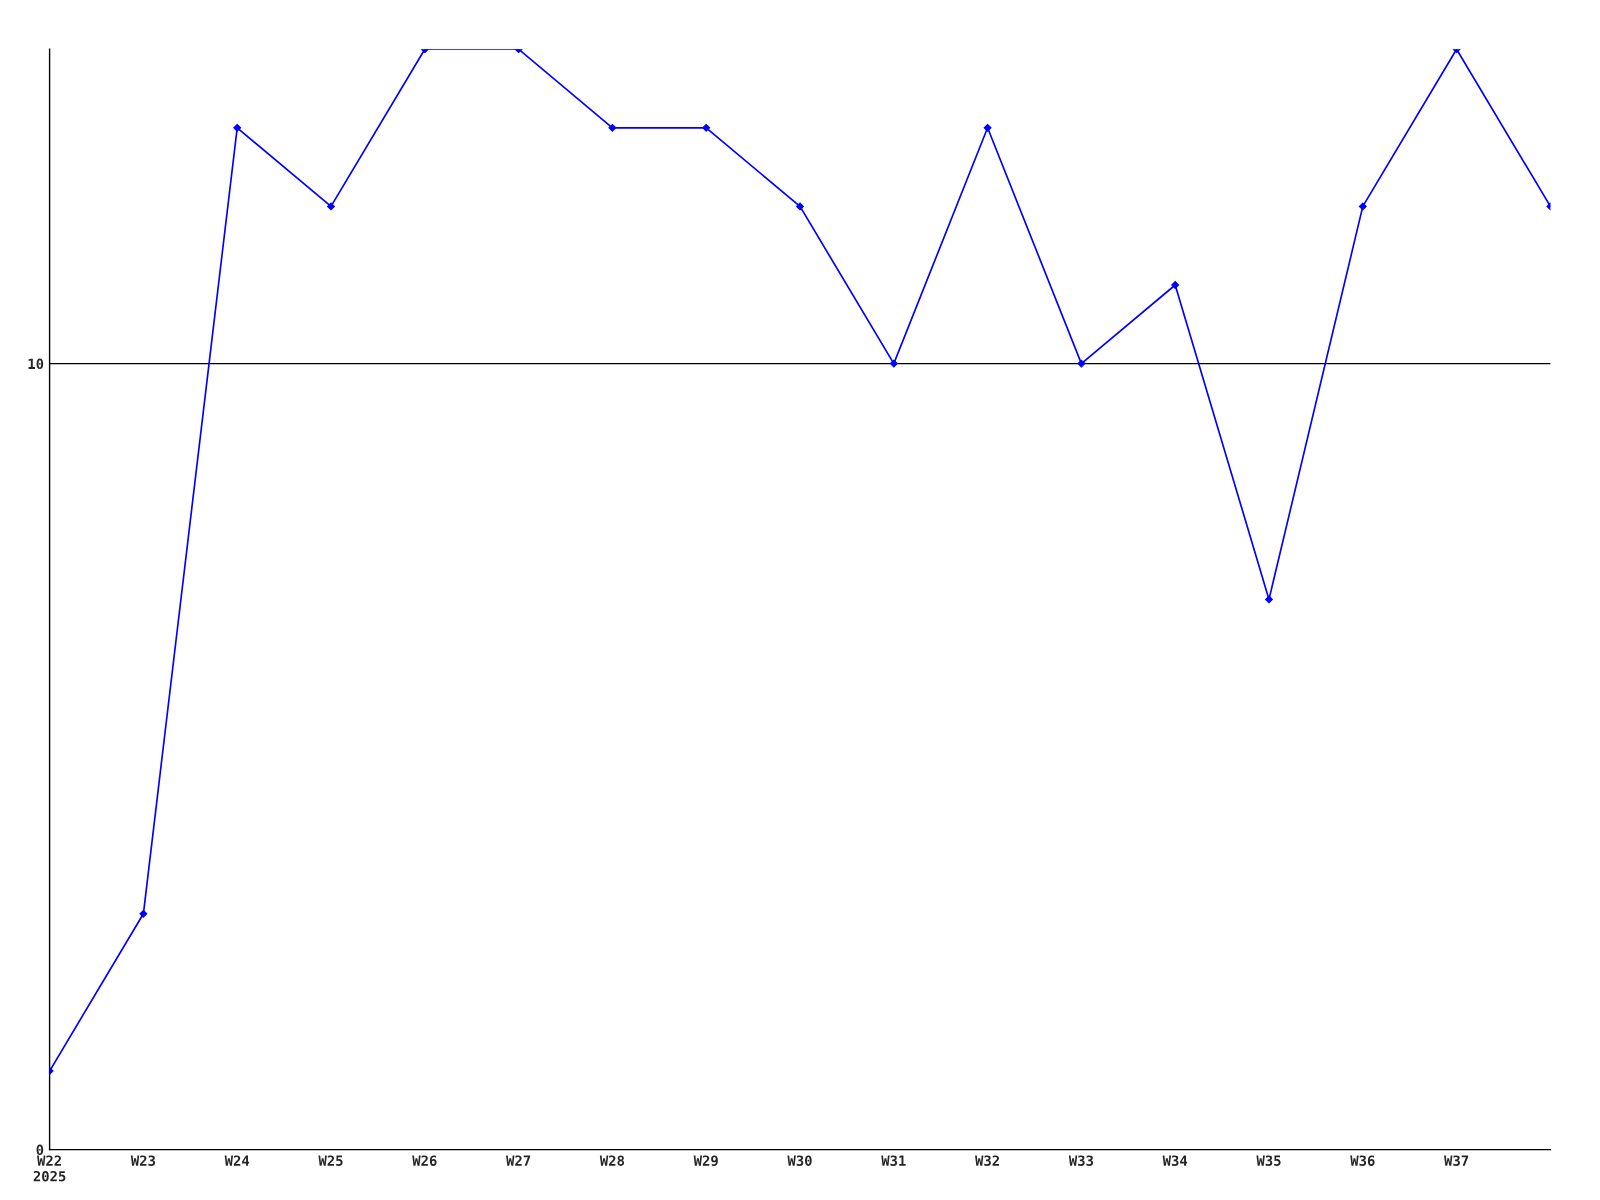 This screenshot has width=1600, height=1200. I want to click on x-tick-label: W37, so click(1456, 1160).